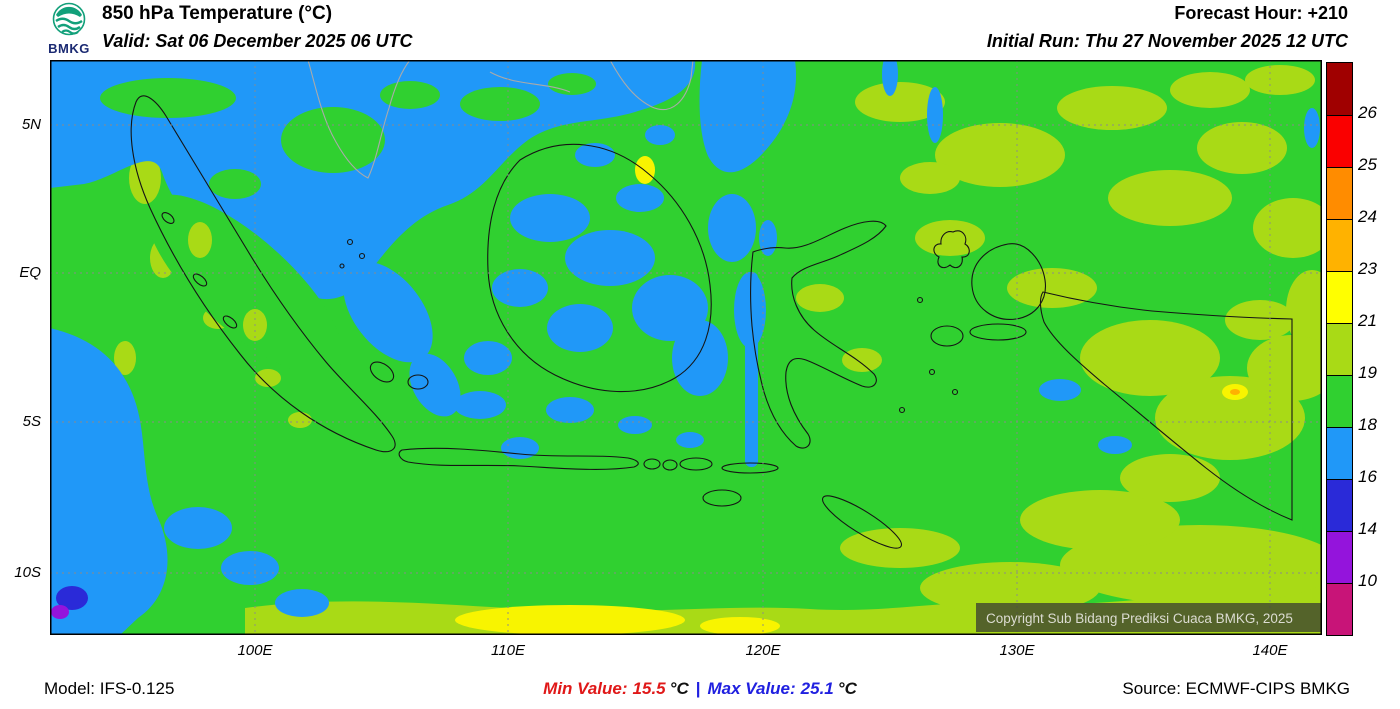 The width and height of the screenshot is (1400, 709). I want to click on min-value-unit: °C, so click(679, 688).